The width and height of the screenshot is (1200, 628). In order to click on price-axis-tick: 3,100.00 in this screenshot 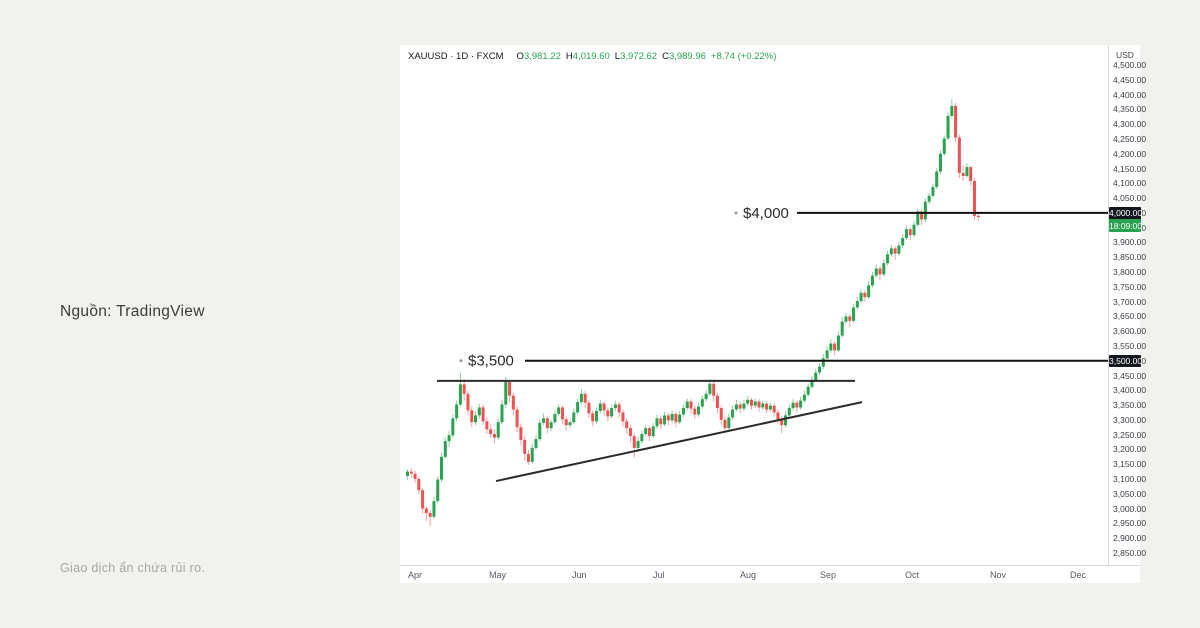, I will do `click(1130, 478)`.